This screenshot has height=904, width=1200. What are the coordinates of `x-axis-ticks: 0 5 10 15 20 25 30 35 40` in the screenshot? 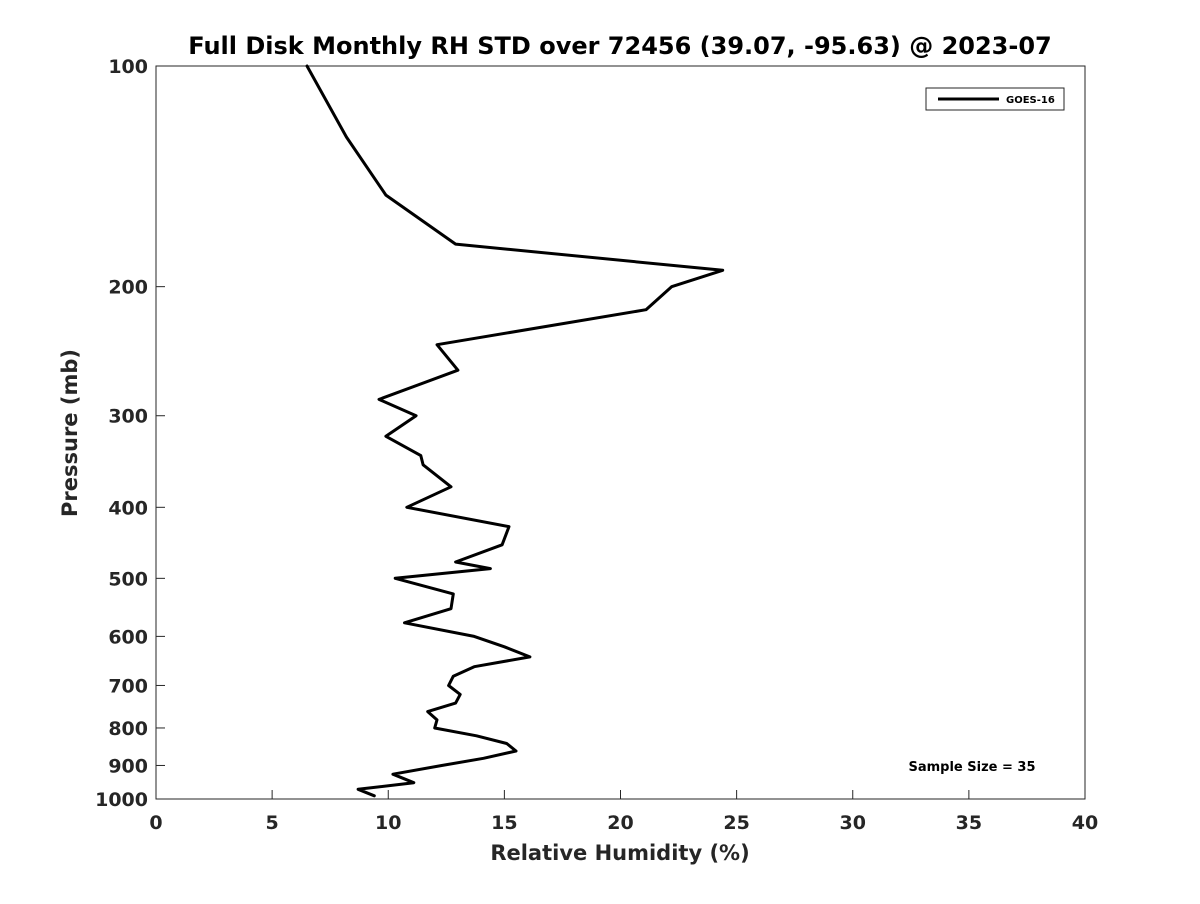 It's located at (623, 812).